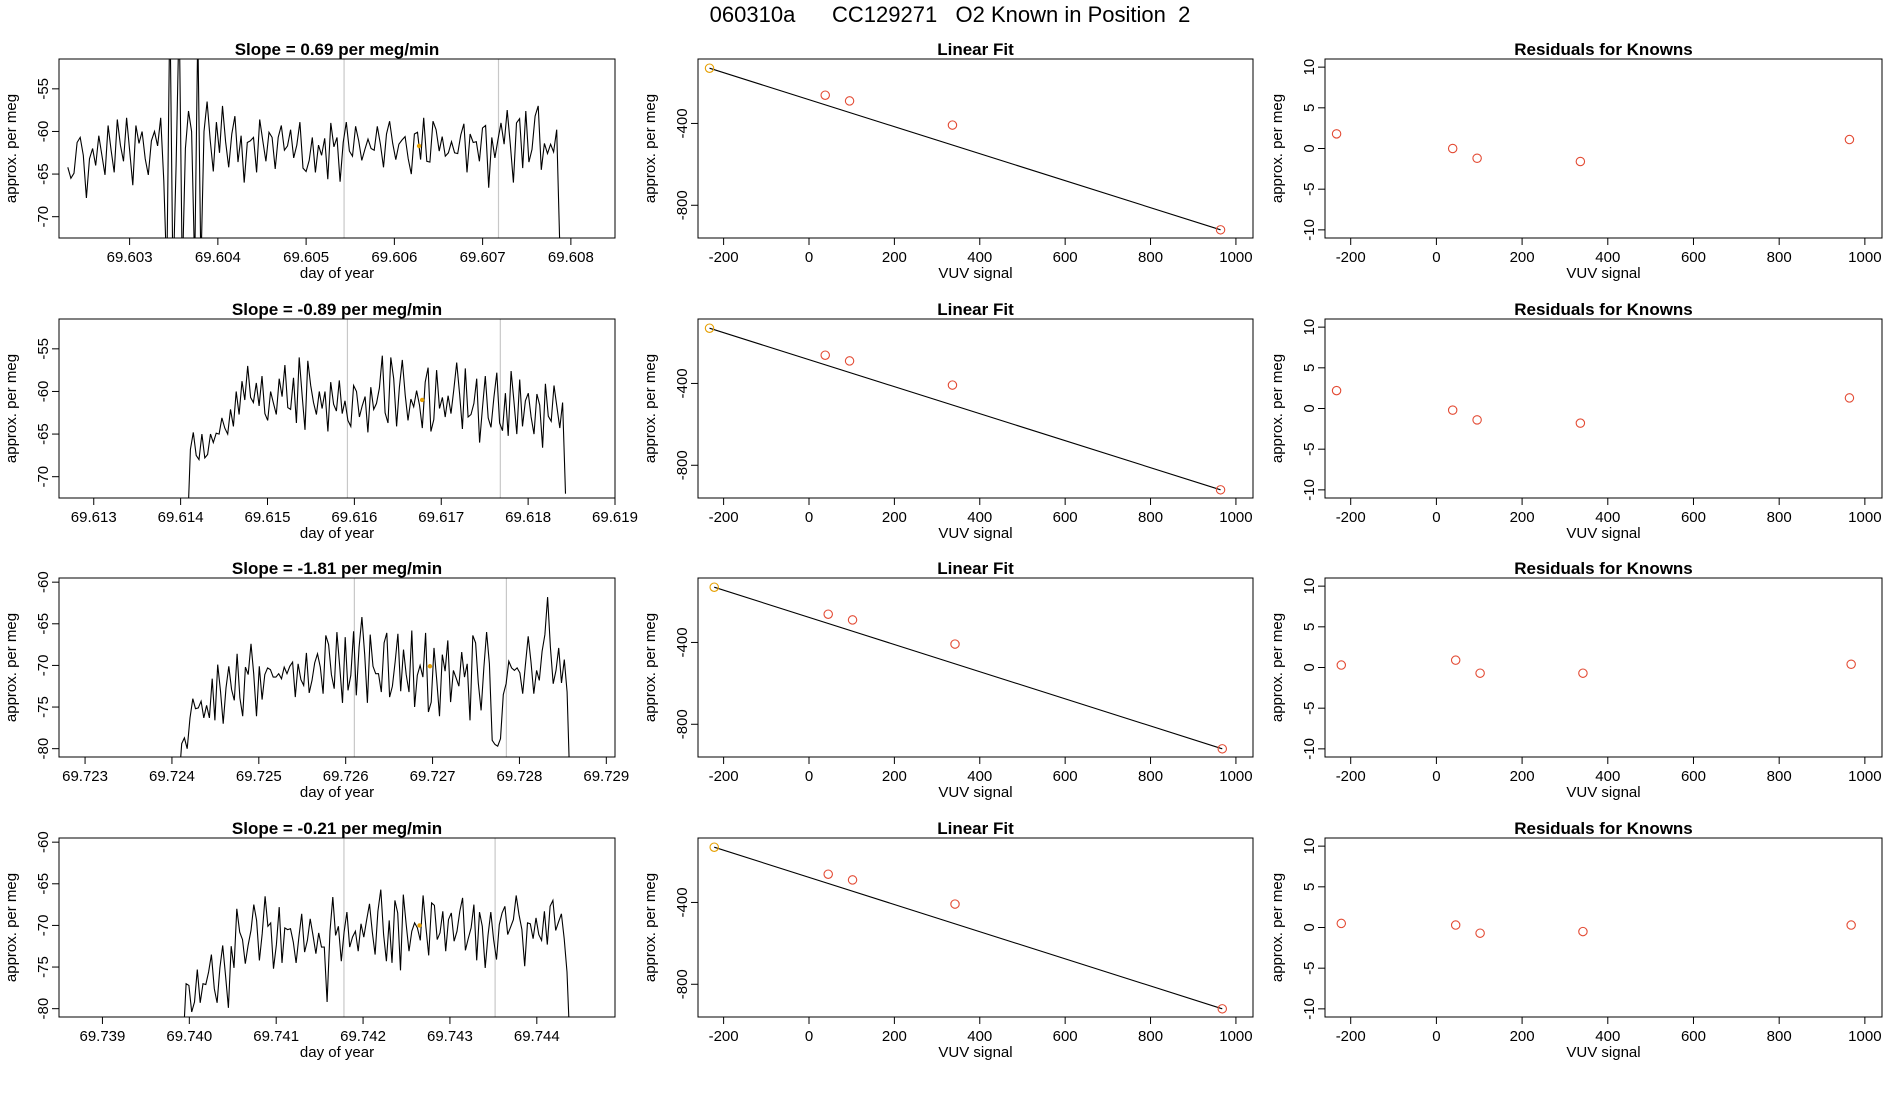 The image size is (1900, 1100). I want to click on x-tick-label: 69.618, so click(528, 517).